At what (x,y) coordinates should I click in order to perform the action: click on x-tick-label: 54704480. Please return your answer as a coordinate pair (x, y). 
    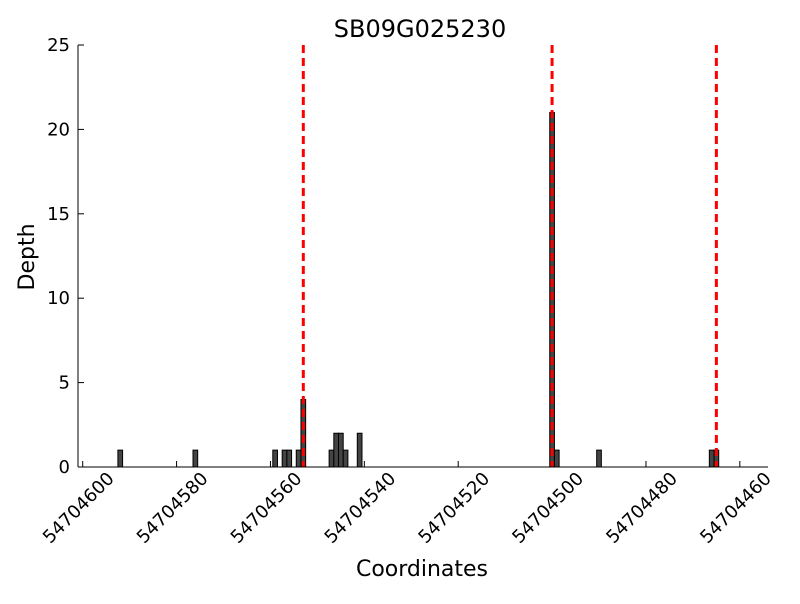
    Looking at the image, I should click on (642, 508).